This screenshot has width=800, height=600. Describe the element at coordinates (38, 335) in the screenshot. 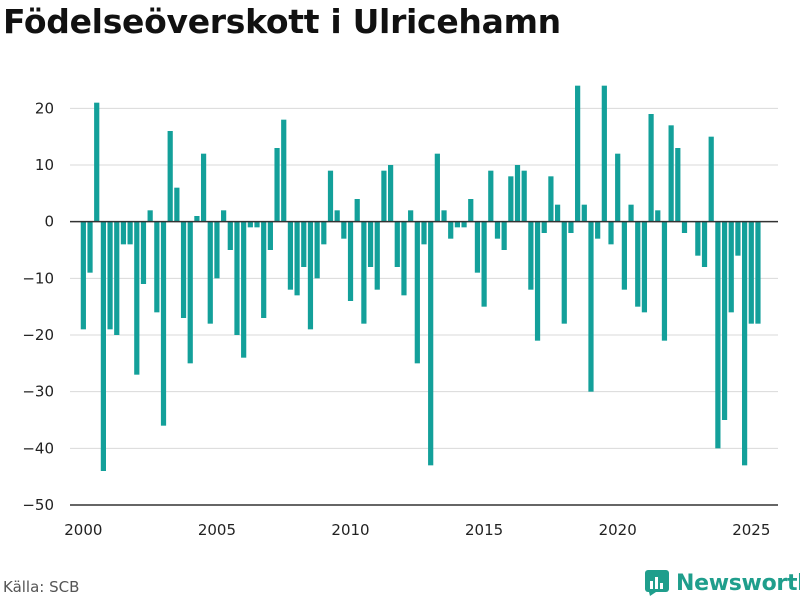

I see `y-tick-label: −20` at that location.